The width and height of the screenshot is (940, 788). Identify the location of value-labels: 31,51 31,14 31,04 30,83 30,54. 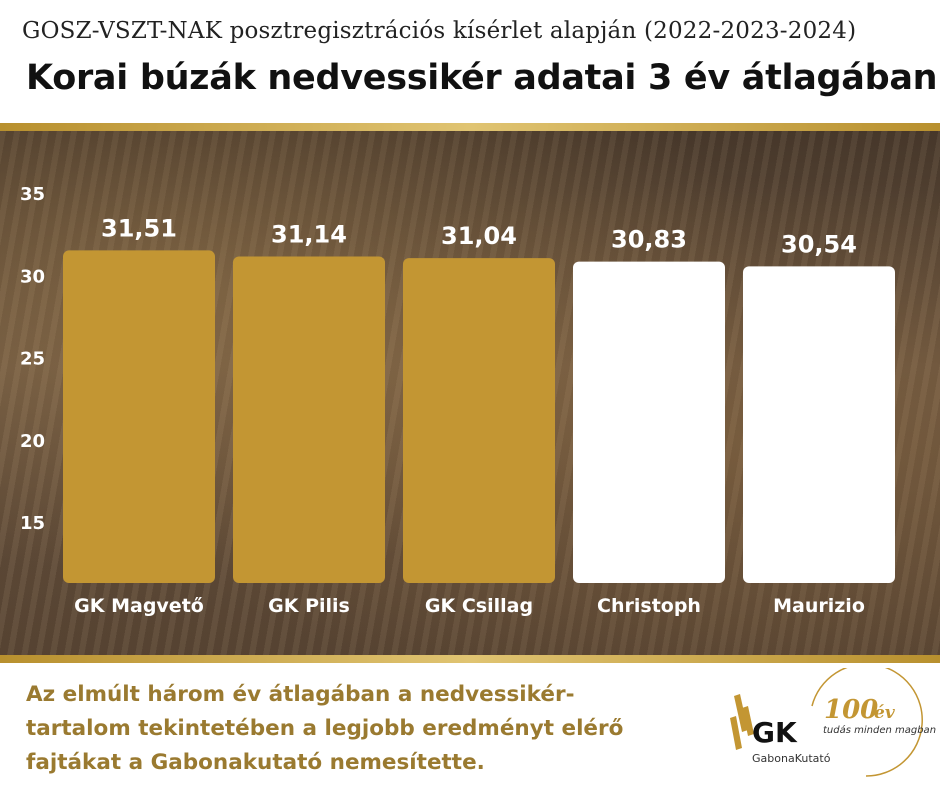
(479, 236).